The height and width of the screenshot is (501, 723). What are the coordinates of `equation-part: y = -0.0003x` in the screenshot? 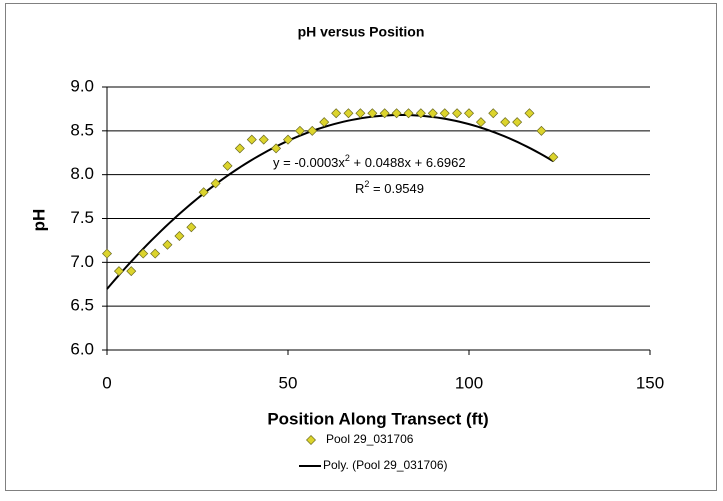 It's located at (309, 162).